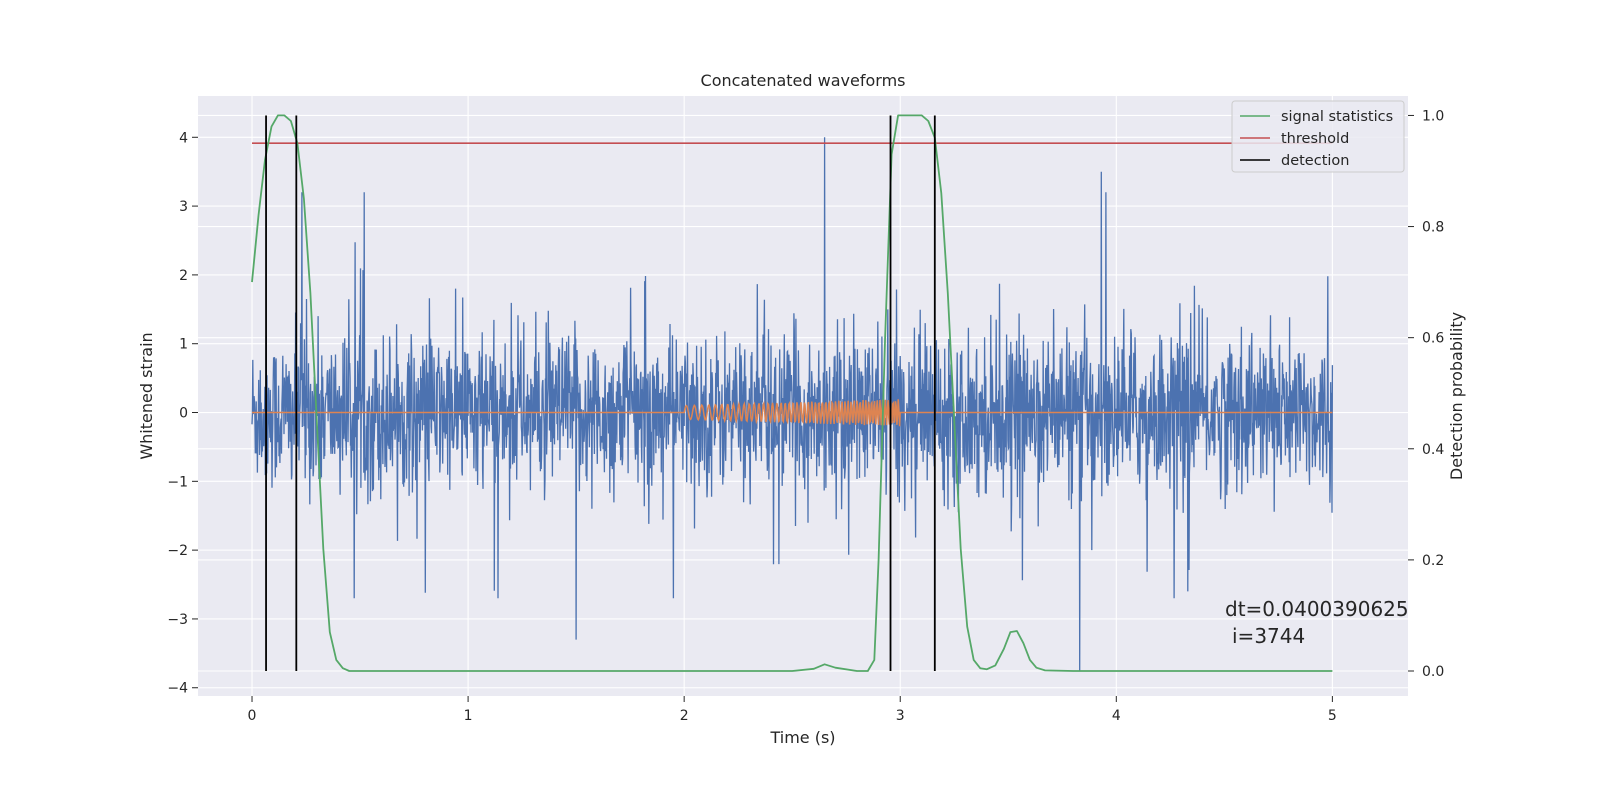 The height and width of the screenshot is (800, 1600). What do you see at coordinates (1337, 117) in the screenshot?
I see `legend-label-signal-statistics: signal statistics` at bounding box center [1337, 117].